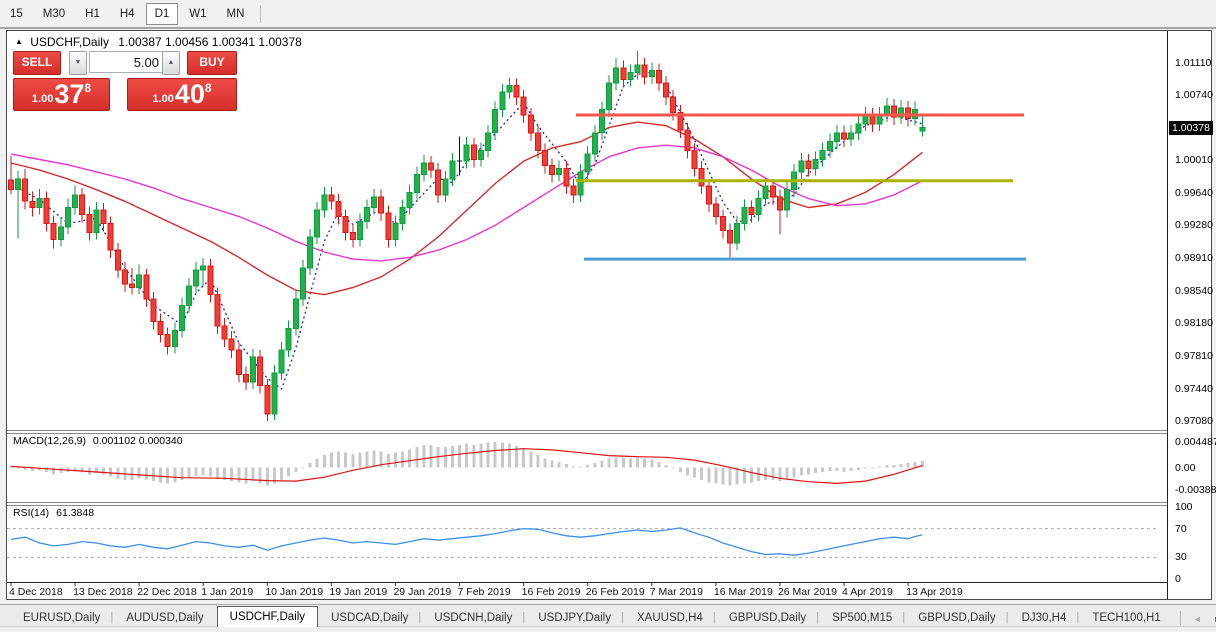 The height and width of the screenshot is (632, 1216). Describe the element at coordinates (1194, 291) in the screenshot. I see `price-axis-label: 0.98540` at that location.